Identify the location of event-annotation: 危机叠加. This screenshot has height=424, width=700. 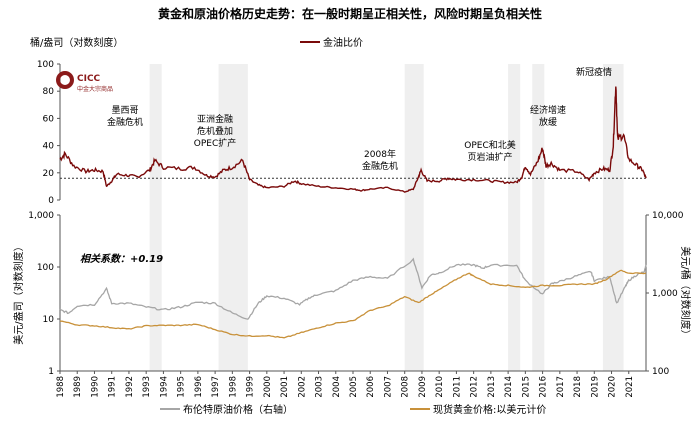
(215, 131).